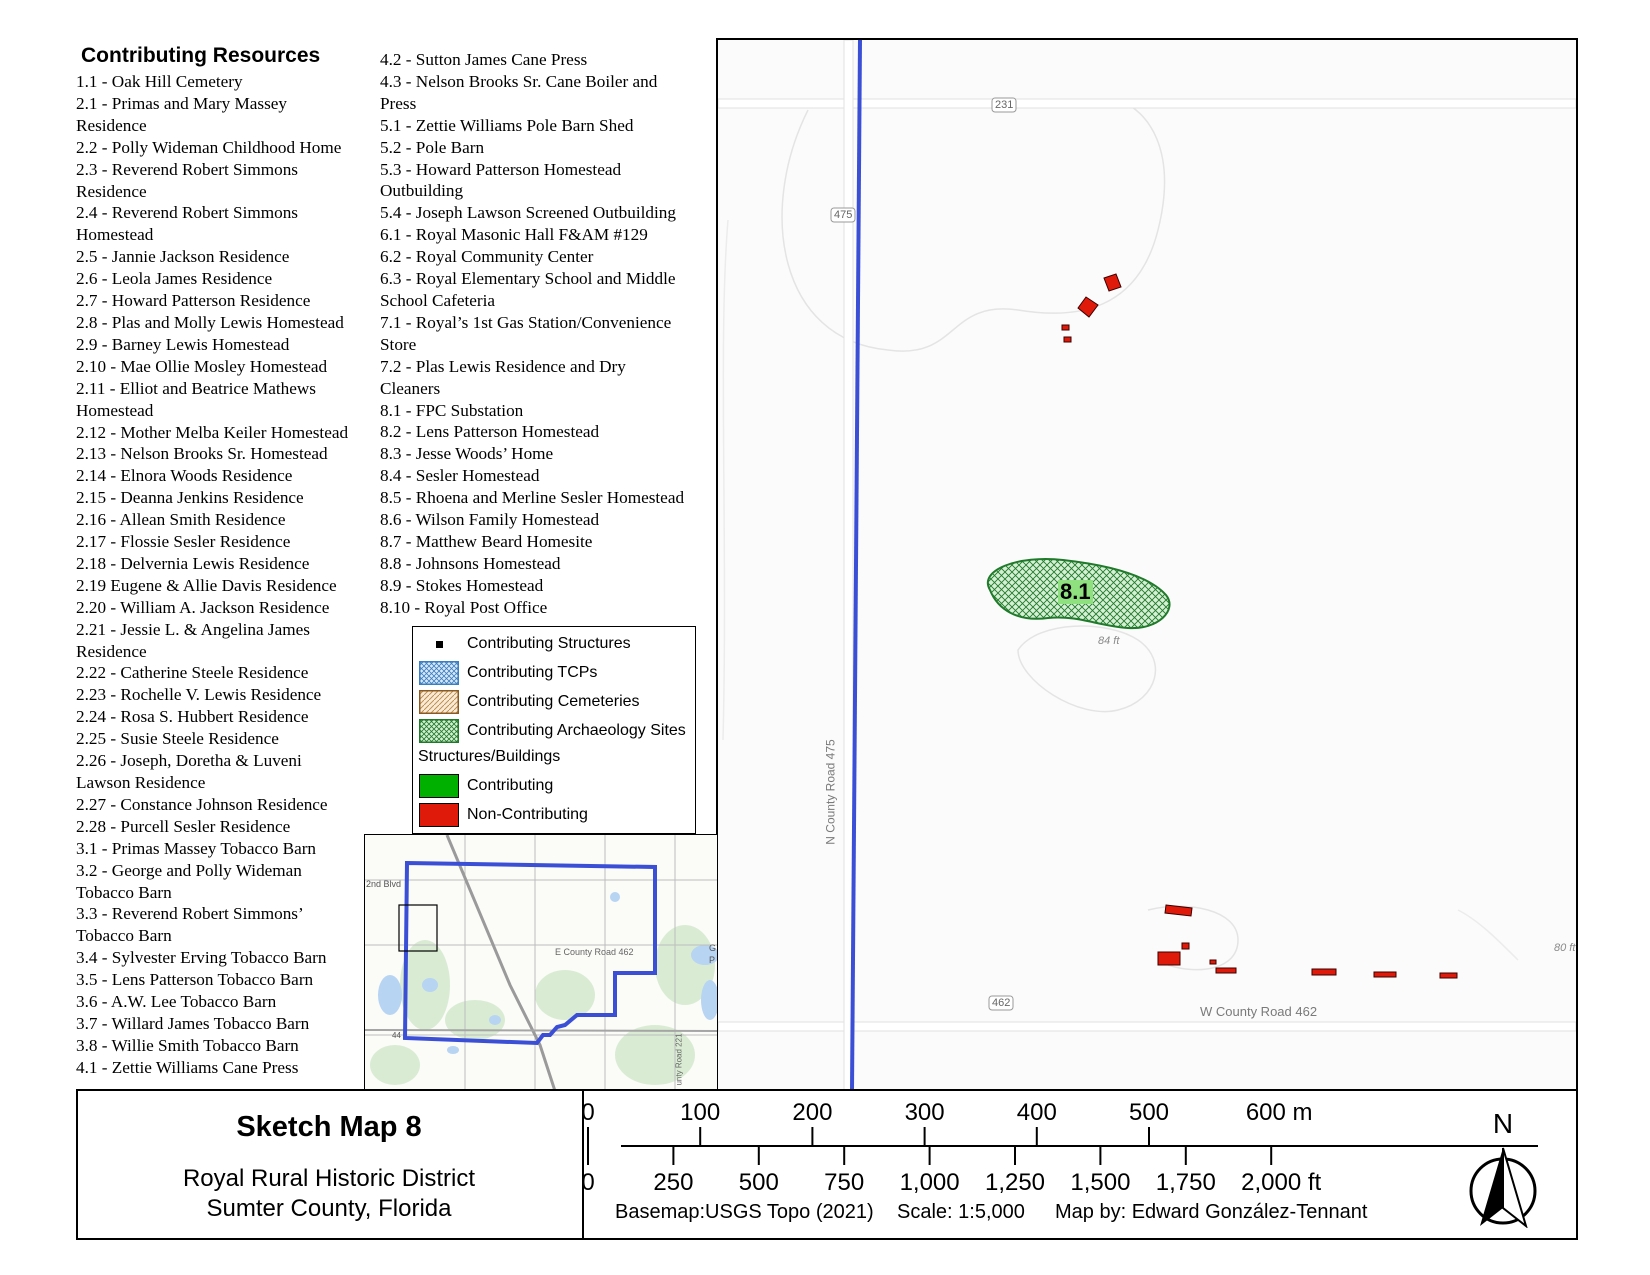 The height and width of the screenshot is (1275, 1650). What do you see at coordinates (111, 125) in the screenshot?
I see `resource-line: Residence` at bounding box center [111, 125].